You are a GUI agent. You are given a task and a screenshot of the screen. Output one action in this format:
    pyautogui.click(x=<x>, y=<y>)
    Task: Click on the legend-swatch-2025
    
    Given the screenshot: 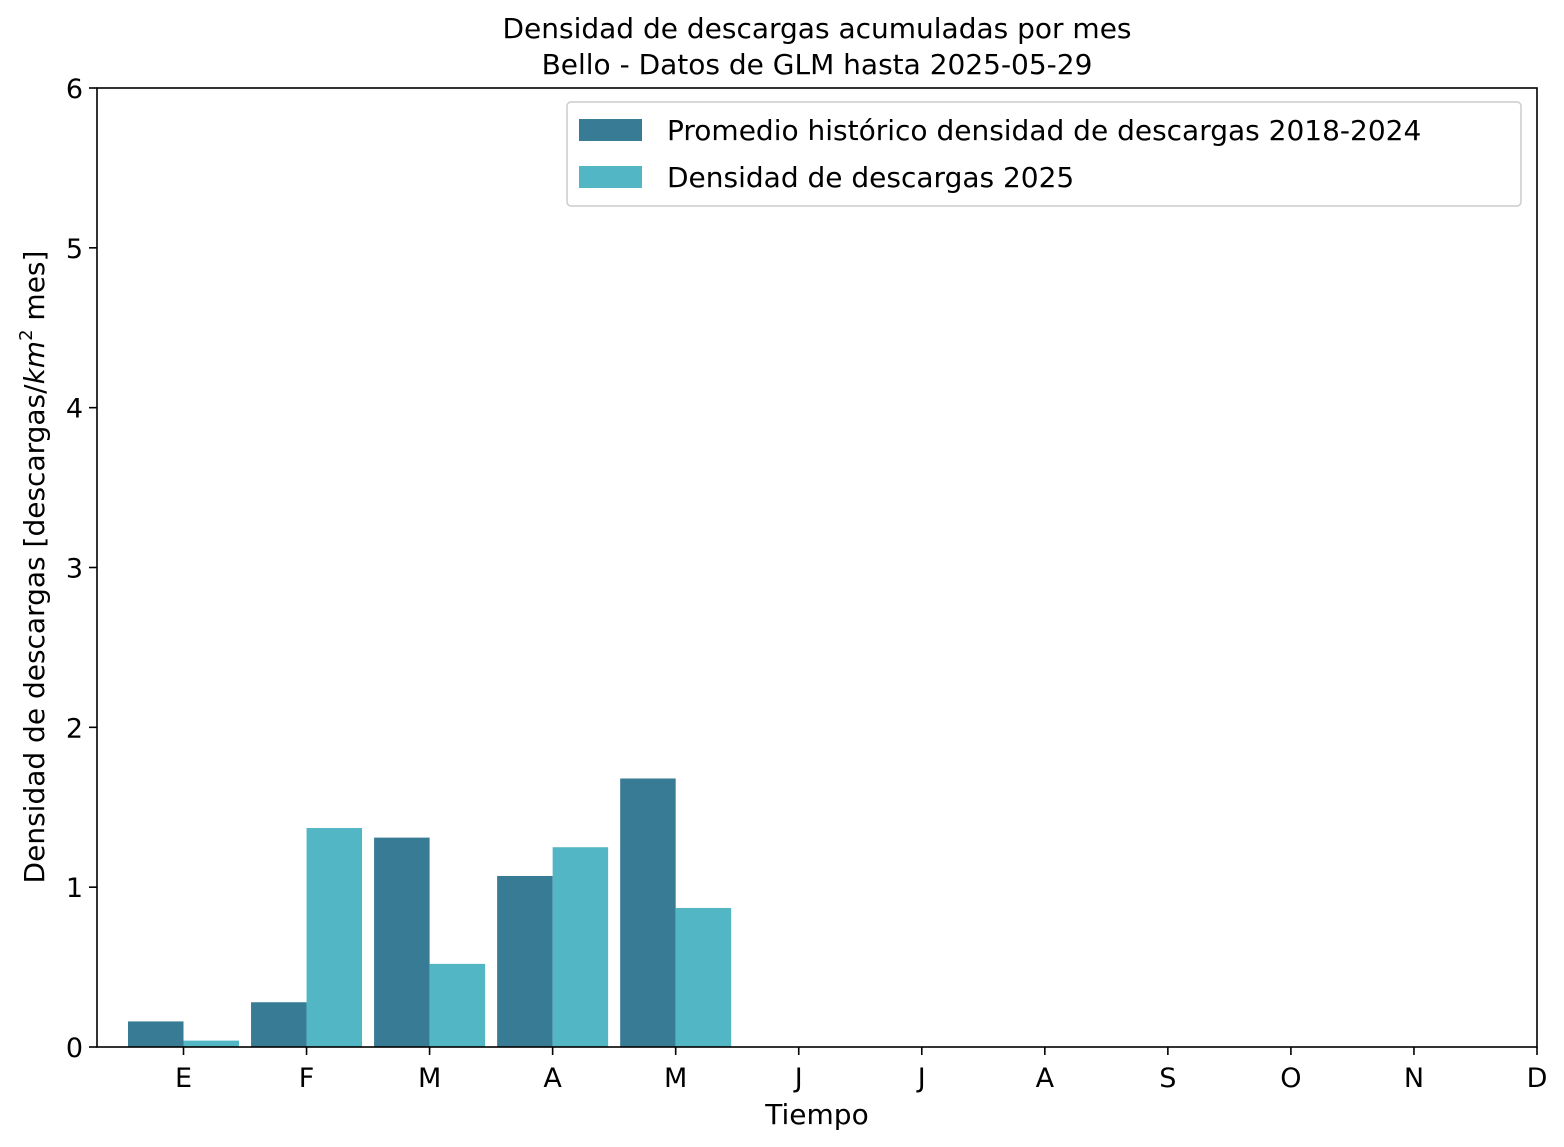 What is the action you would take?
    pyautogui.click(x=610, y=177)
    